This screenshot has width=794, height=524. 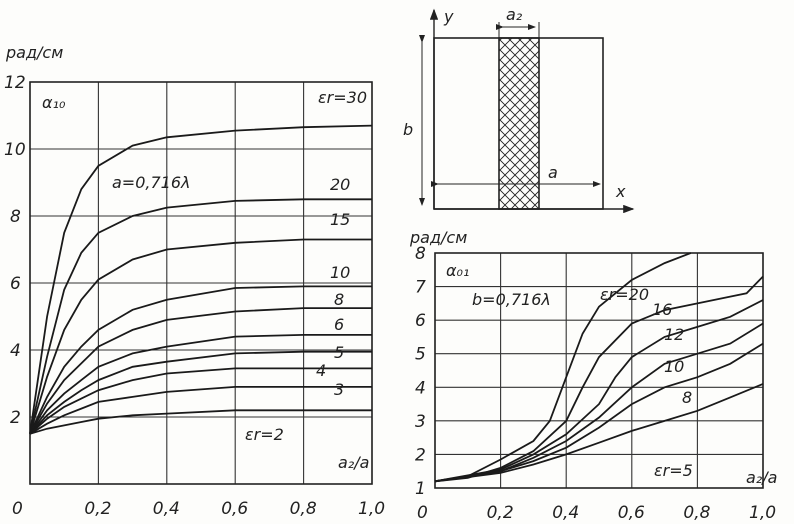 What do you see at coordinates (624, 294) in the screenshot?
I see `series-label: εr=20` at bounding box center [624, 294].